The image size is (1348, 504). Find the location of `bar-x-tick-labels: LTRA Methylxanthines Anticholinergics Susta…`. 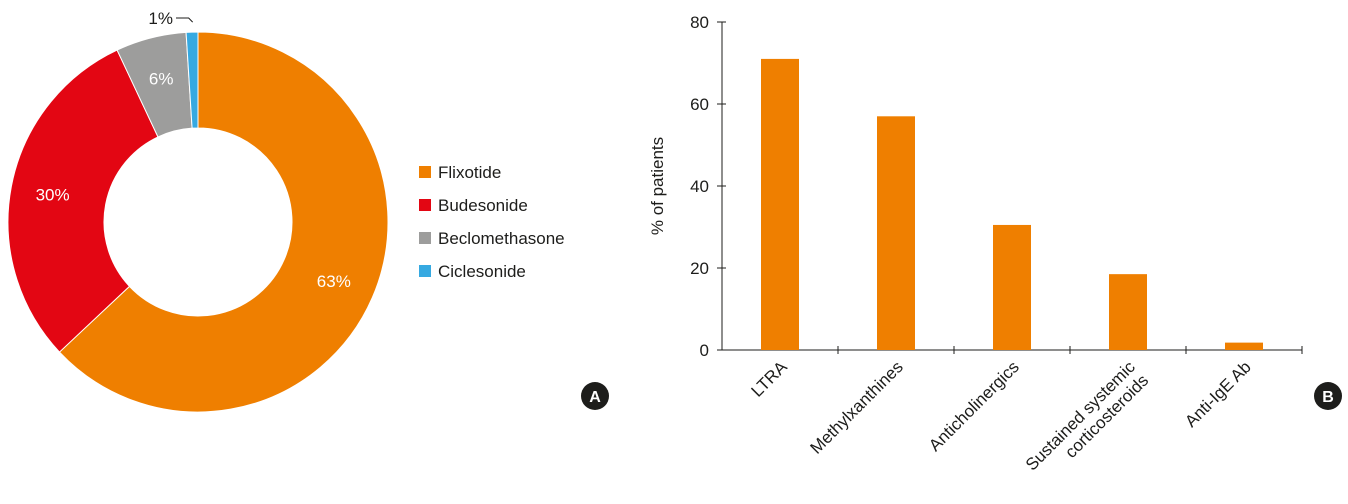

bar-x-tick-labels: LTRA Methylxanthines Anticholinergics Susta… is located at coordinates (1001, 422).